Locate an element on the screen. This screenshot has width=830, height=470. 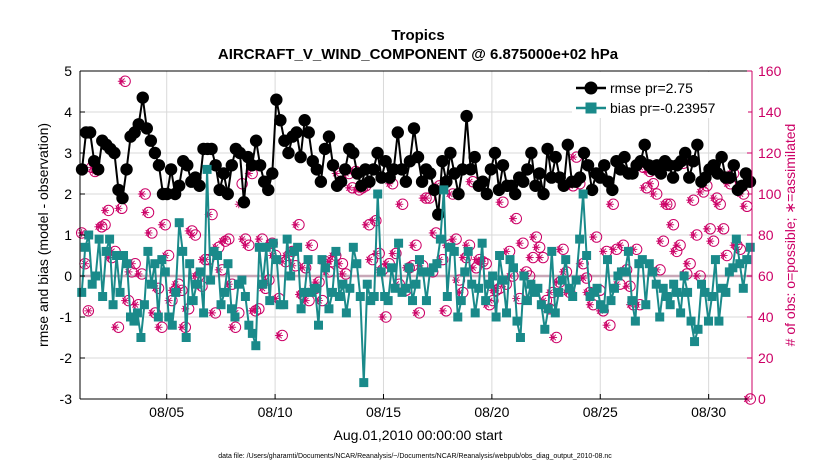
x-tick-label: 08/25 is located at coordinates (600, 412).